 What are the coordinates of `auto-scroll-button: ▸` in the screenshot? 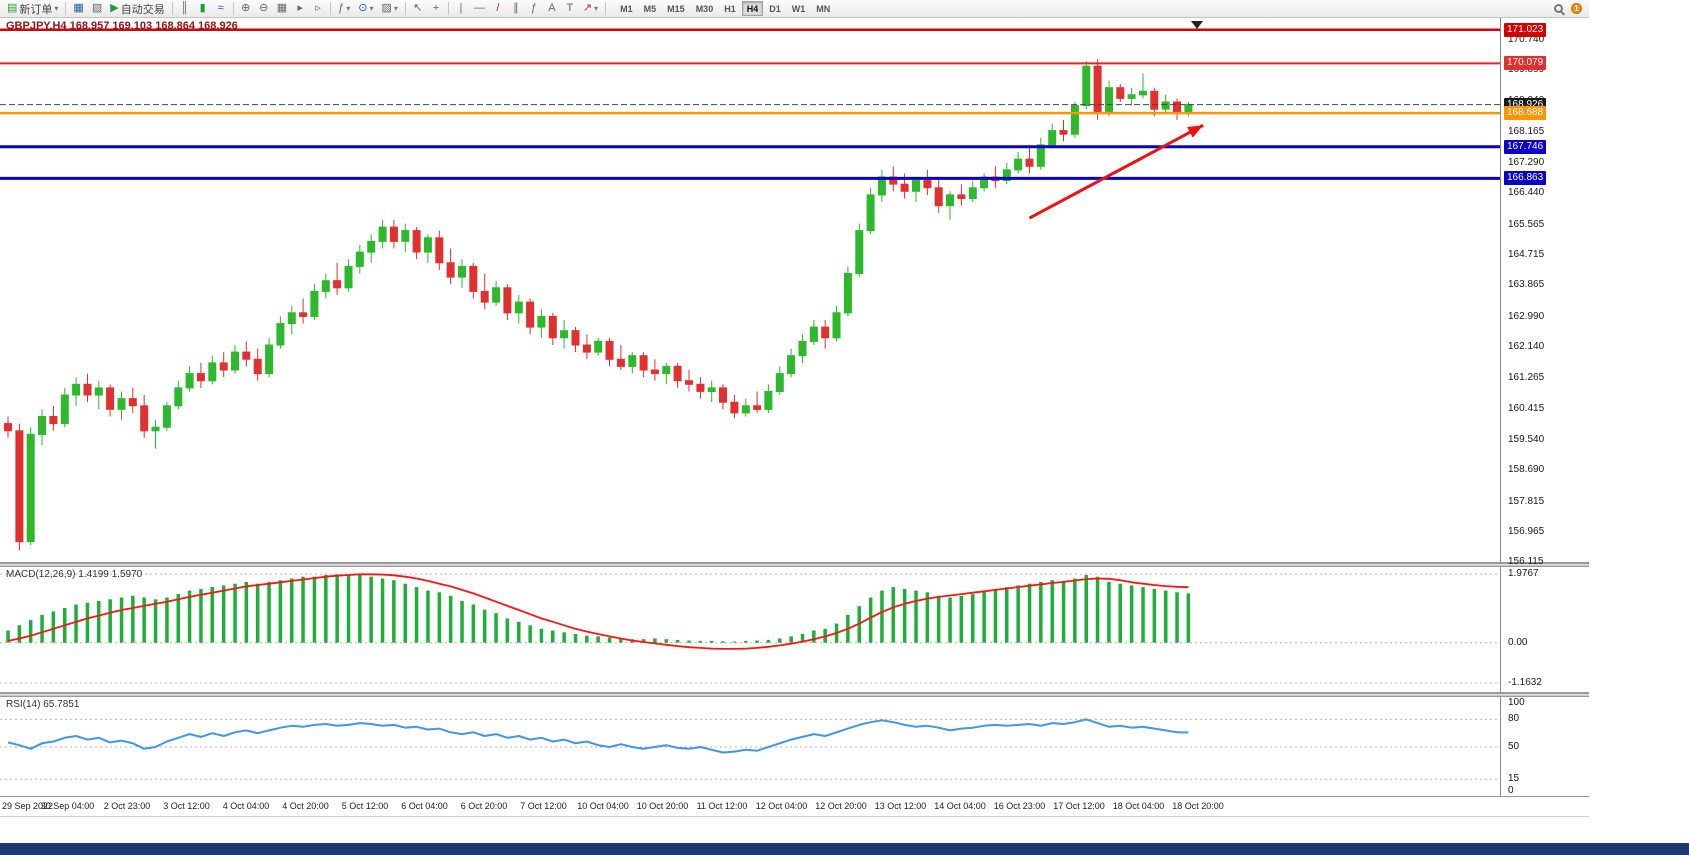 It's located at (300, 9).